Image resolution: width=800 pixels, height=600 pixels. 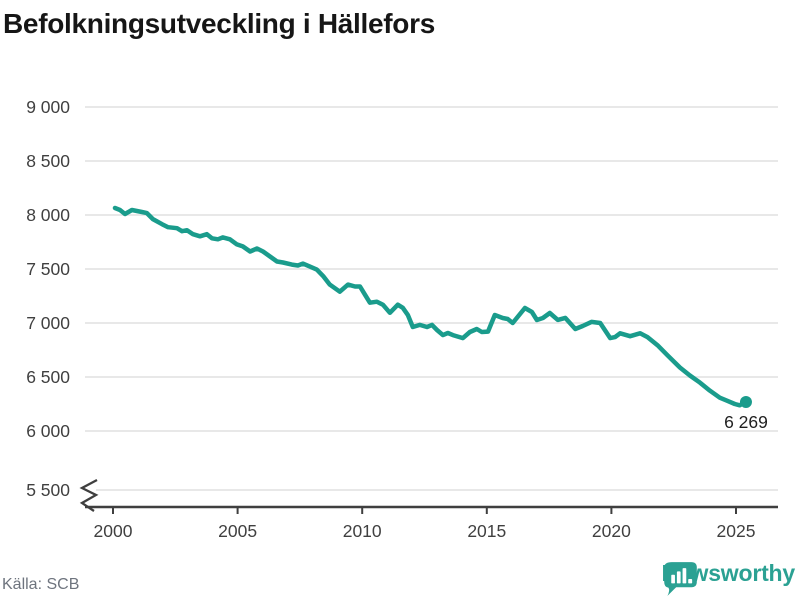 I want to click on y-axis-tick-label: 9 000, so click(x=48, y=107).